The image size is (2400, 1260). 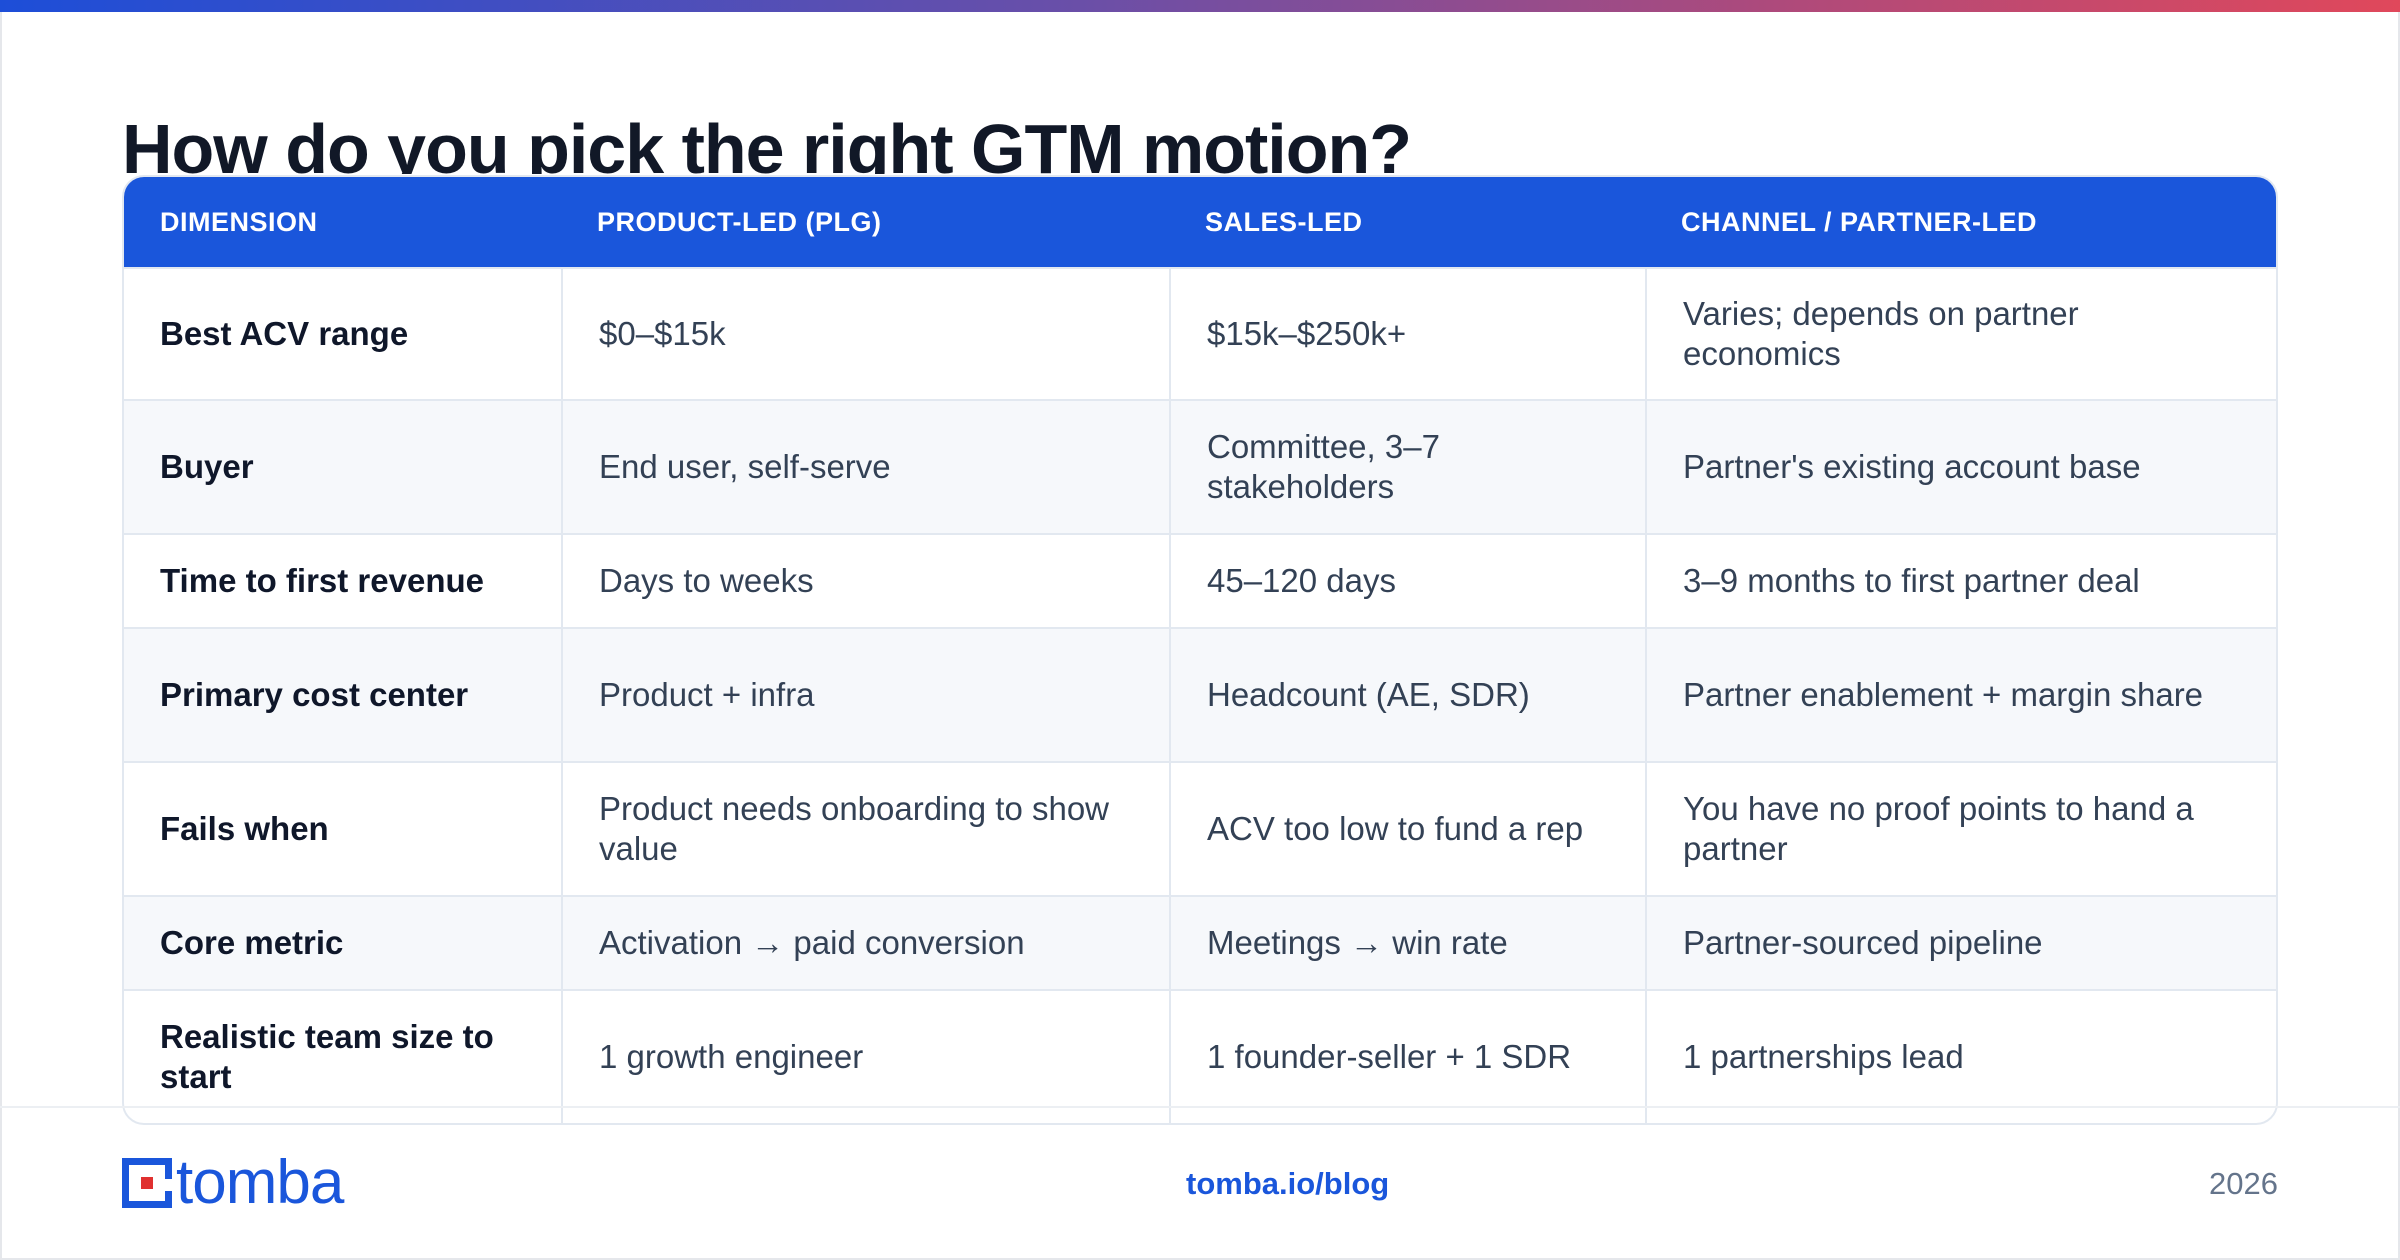 What do you see at coordinates (1200, 1107) in the screenshot?
I see `footer-divider` at bounding box center [1200, 1107].